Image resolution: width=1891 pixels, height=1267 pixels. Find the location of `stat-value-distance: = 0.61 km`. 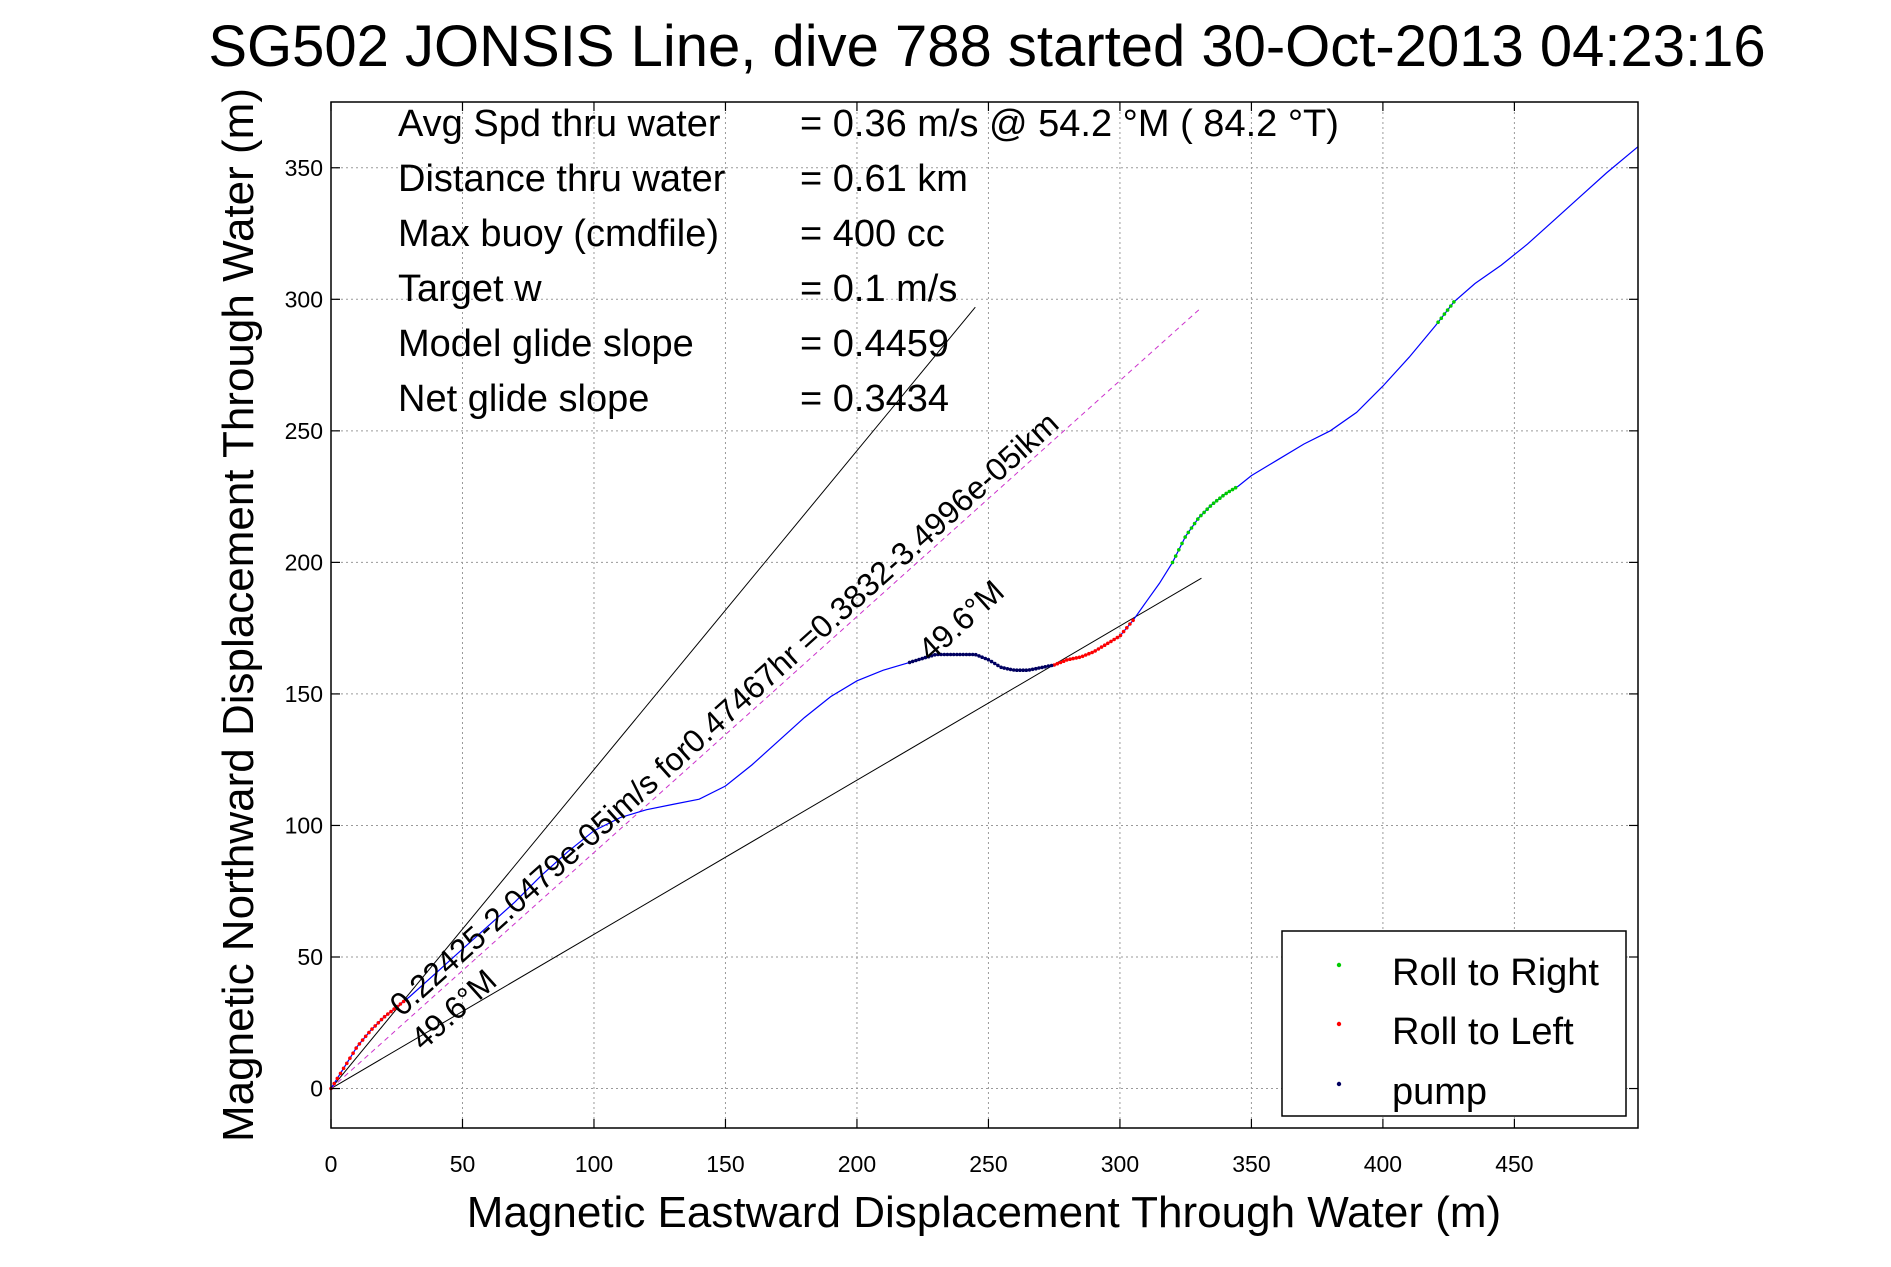

stat-value-distance: = 0.61 km is located at coordinates (884, 179).